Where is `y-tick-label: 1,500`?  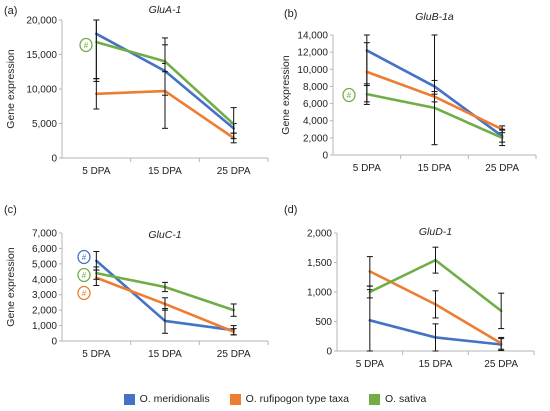 y-tick-label: 1,500 is located at coordinates (319, 263).